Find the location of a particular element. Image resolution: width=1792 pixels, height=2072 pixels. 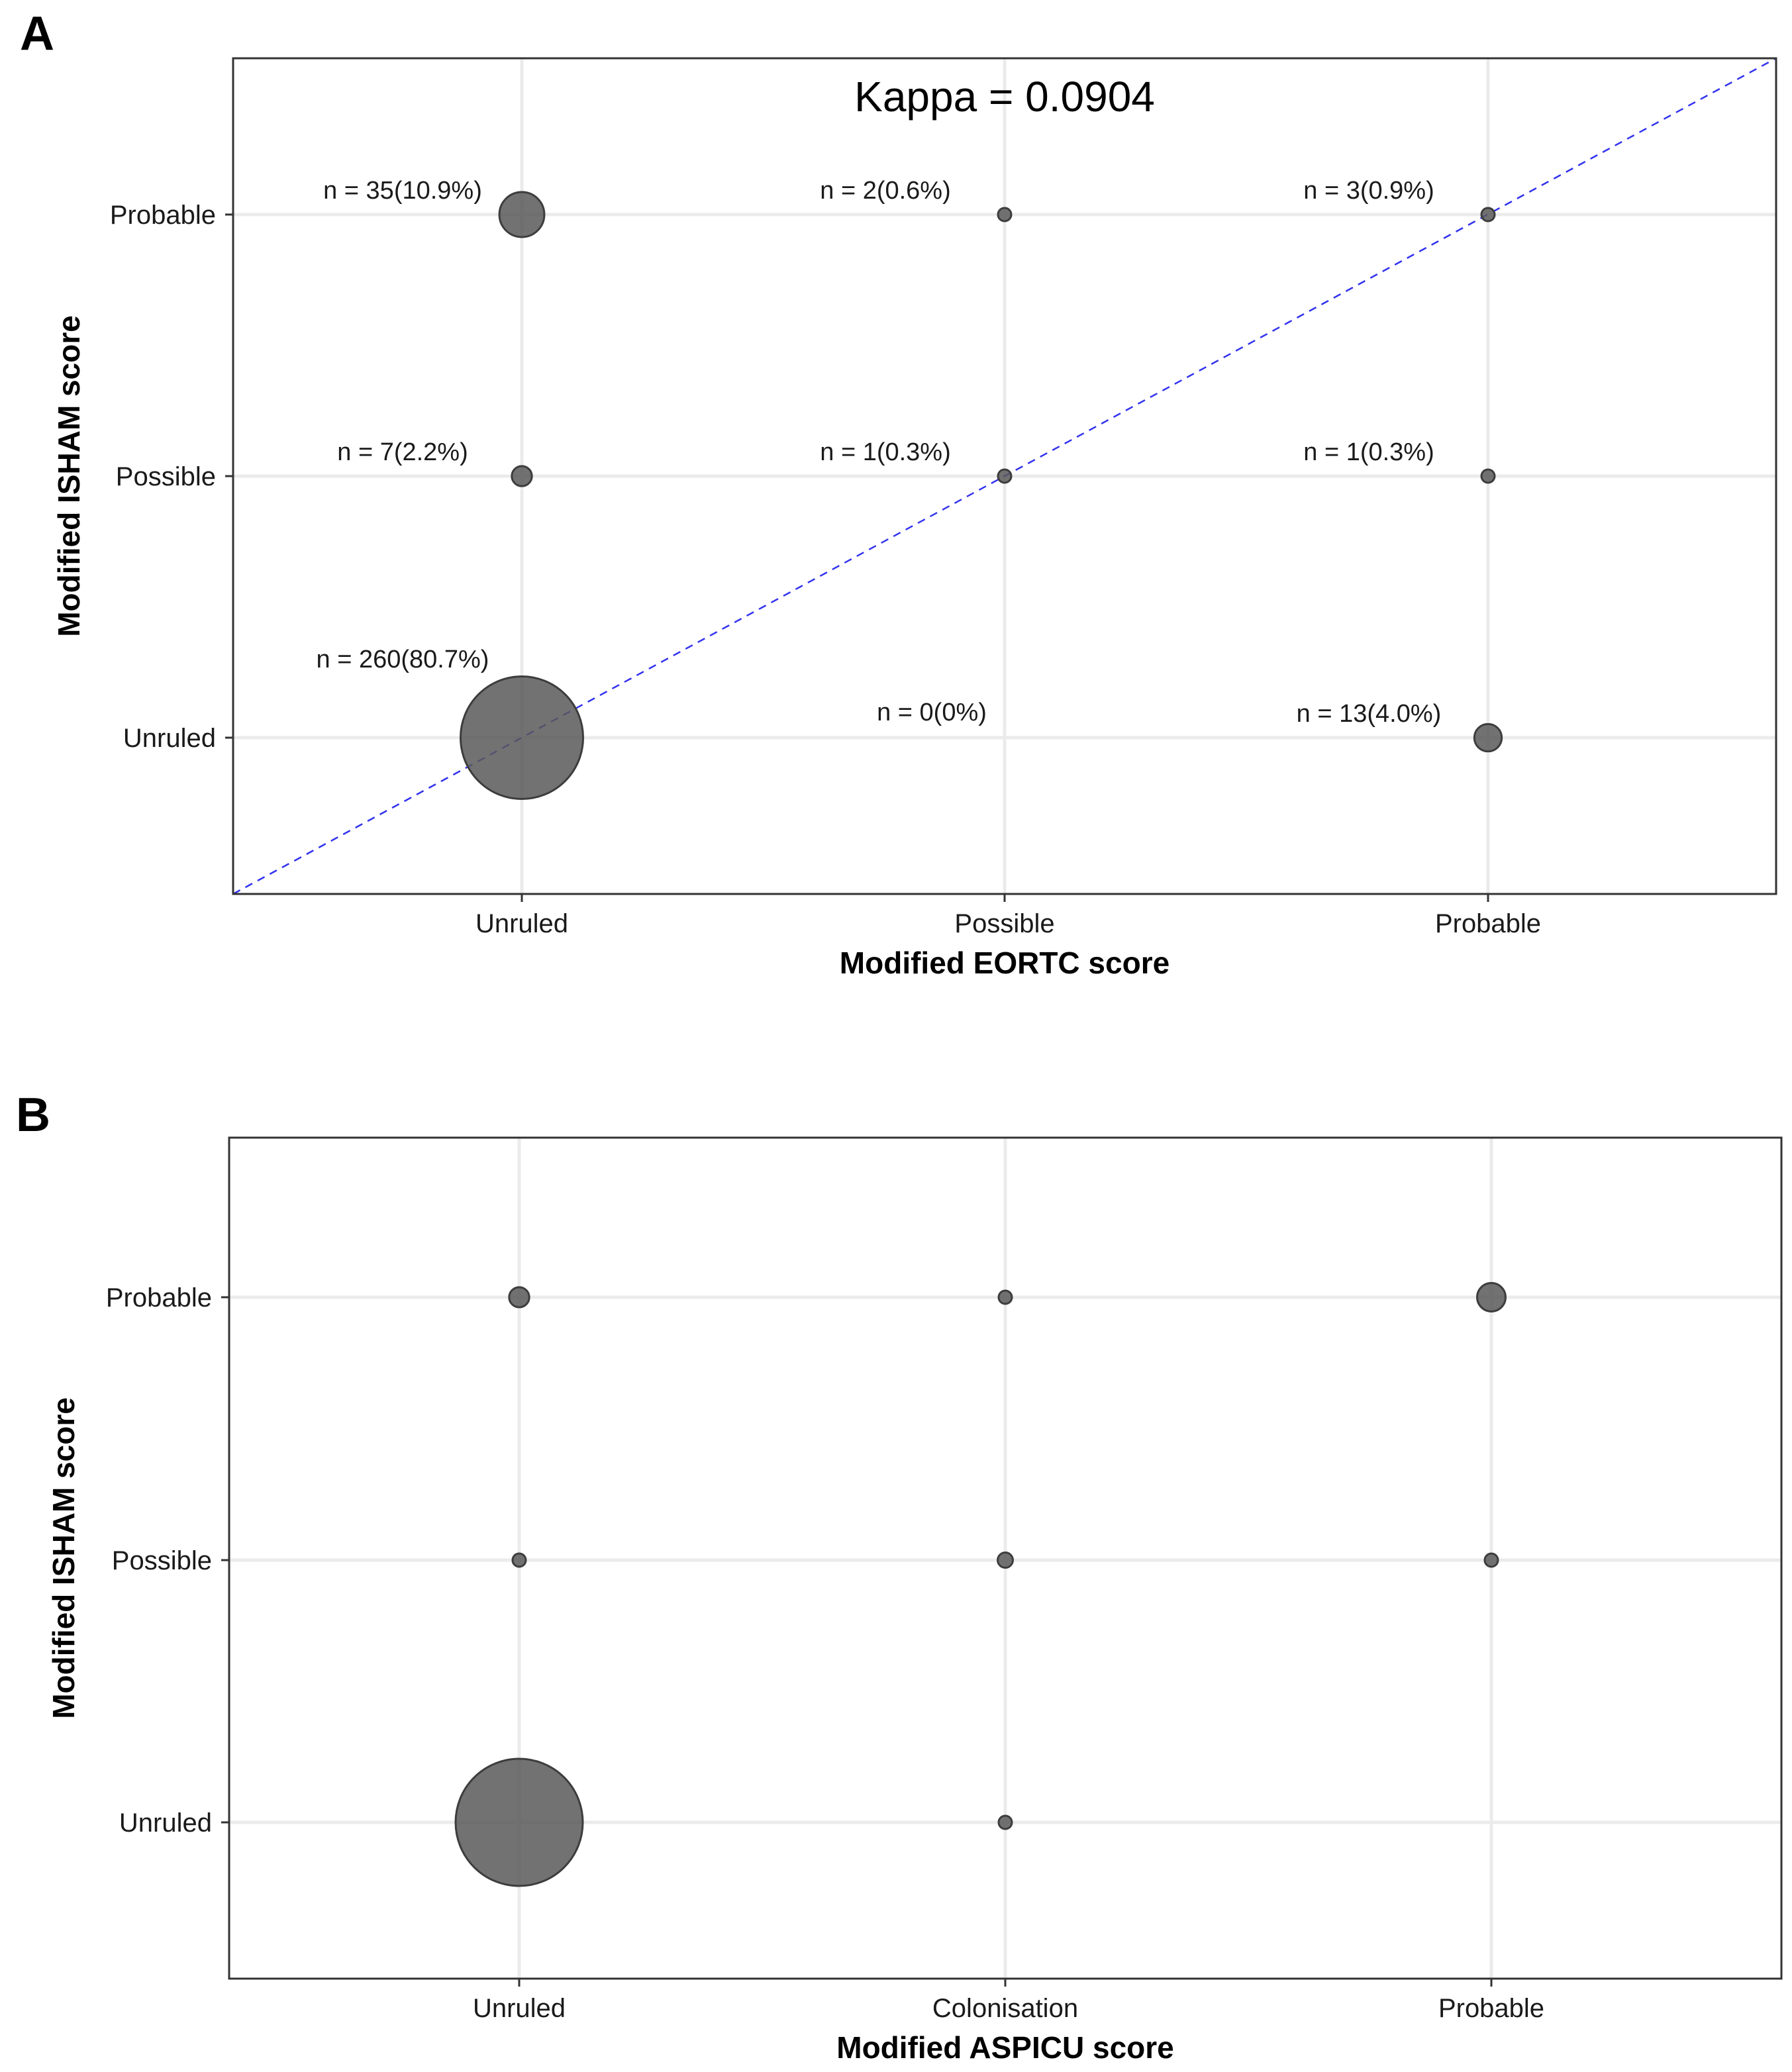

panel-b-unruled-possible-bubble is located at coordinates (519, 1560).